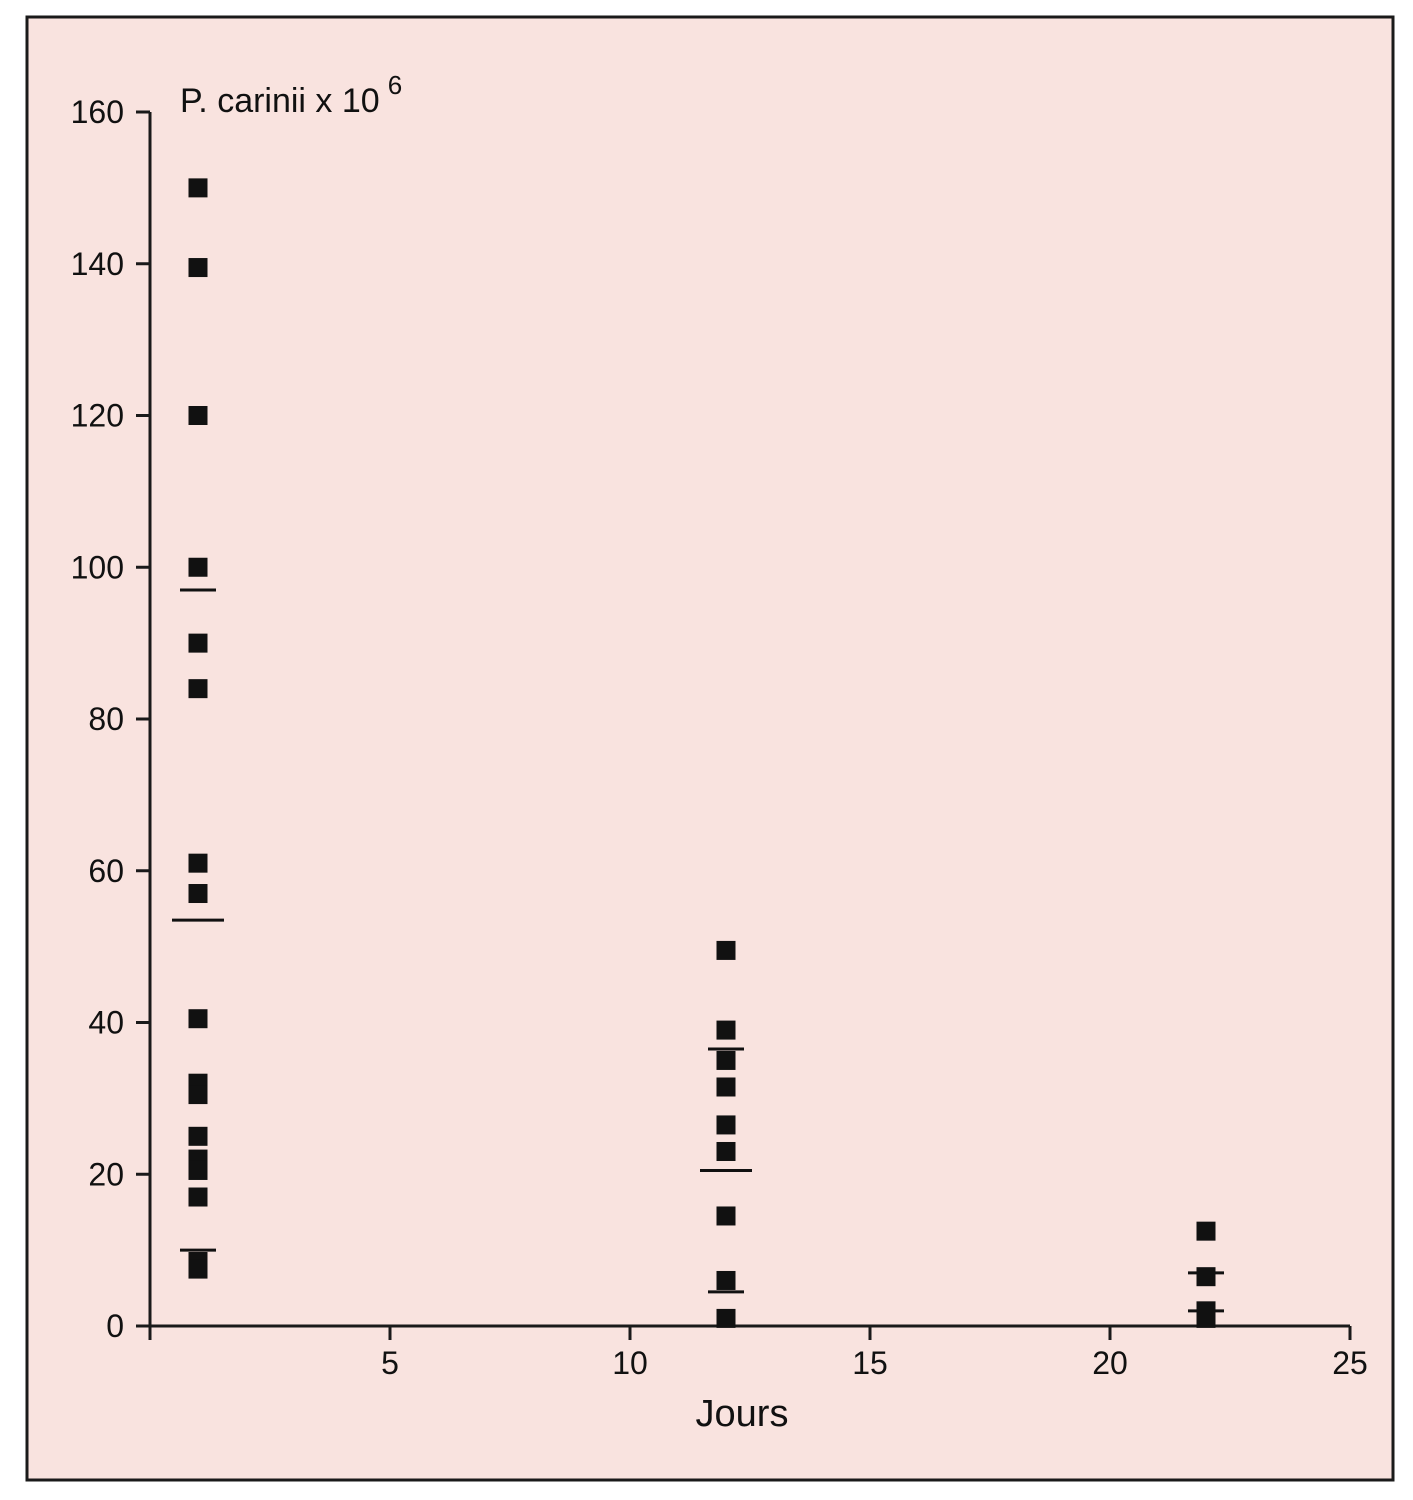 This screenshot has height=1500, width=1413. I want to click on y-tick-label: 0, so click(115, 1326).